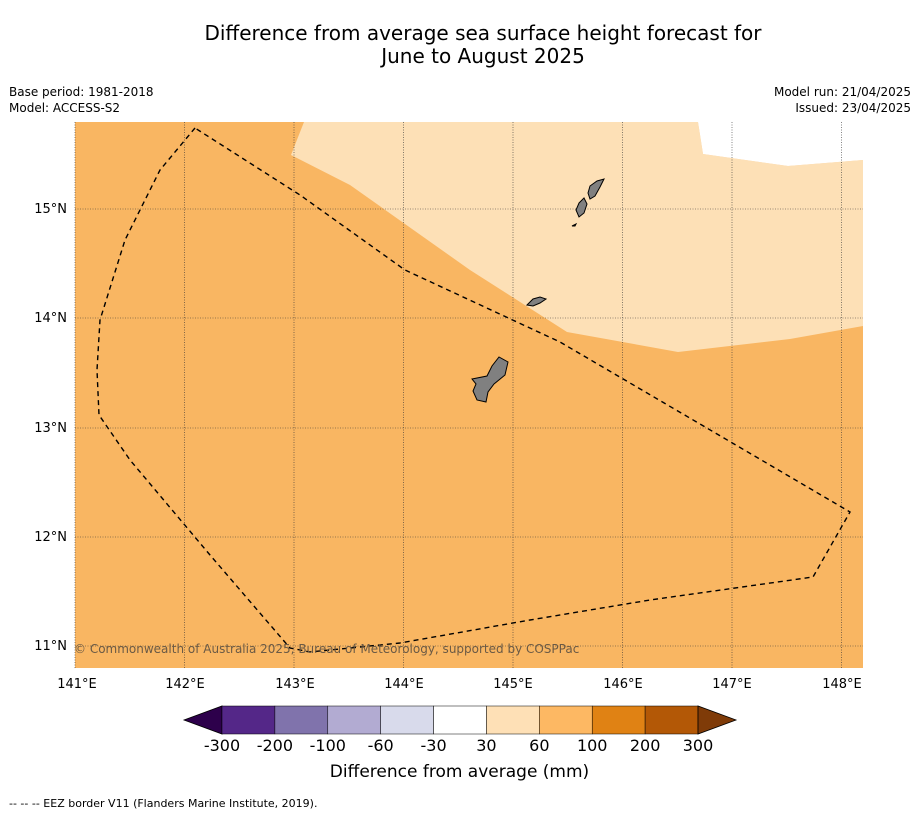 The image size is (919, 816). I want to click on land-areas, so click(538, 290).